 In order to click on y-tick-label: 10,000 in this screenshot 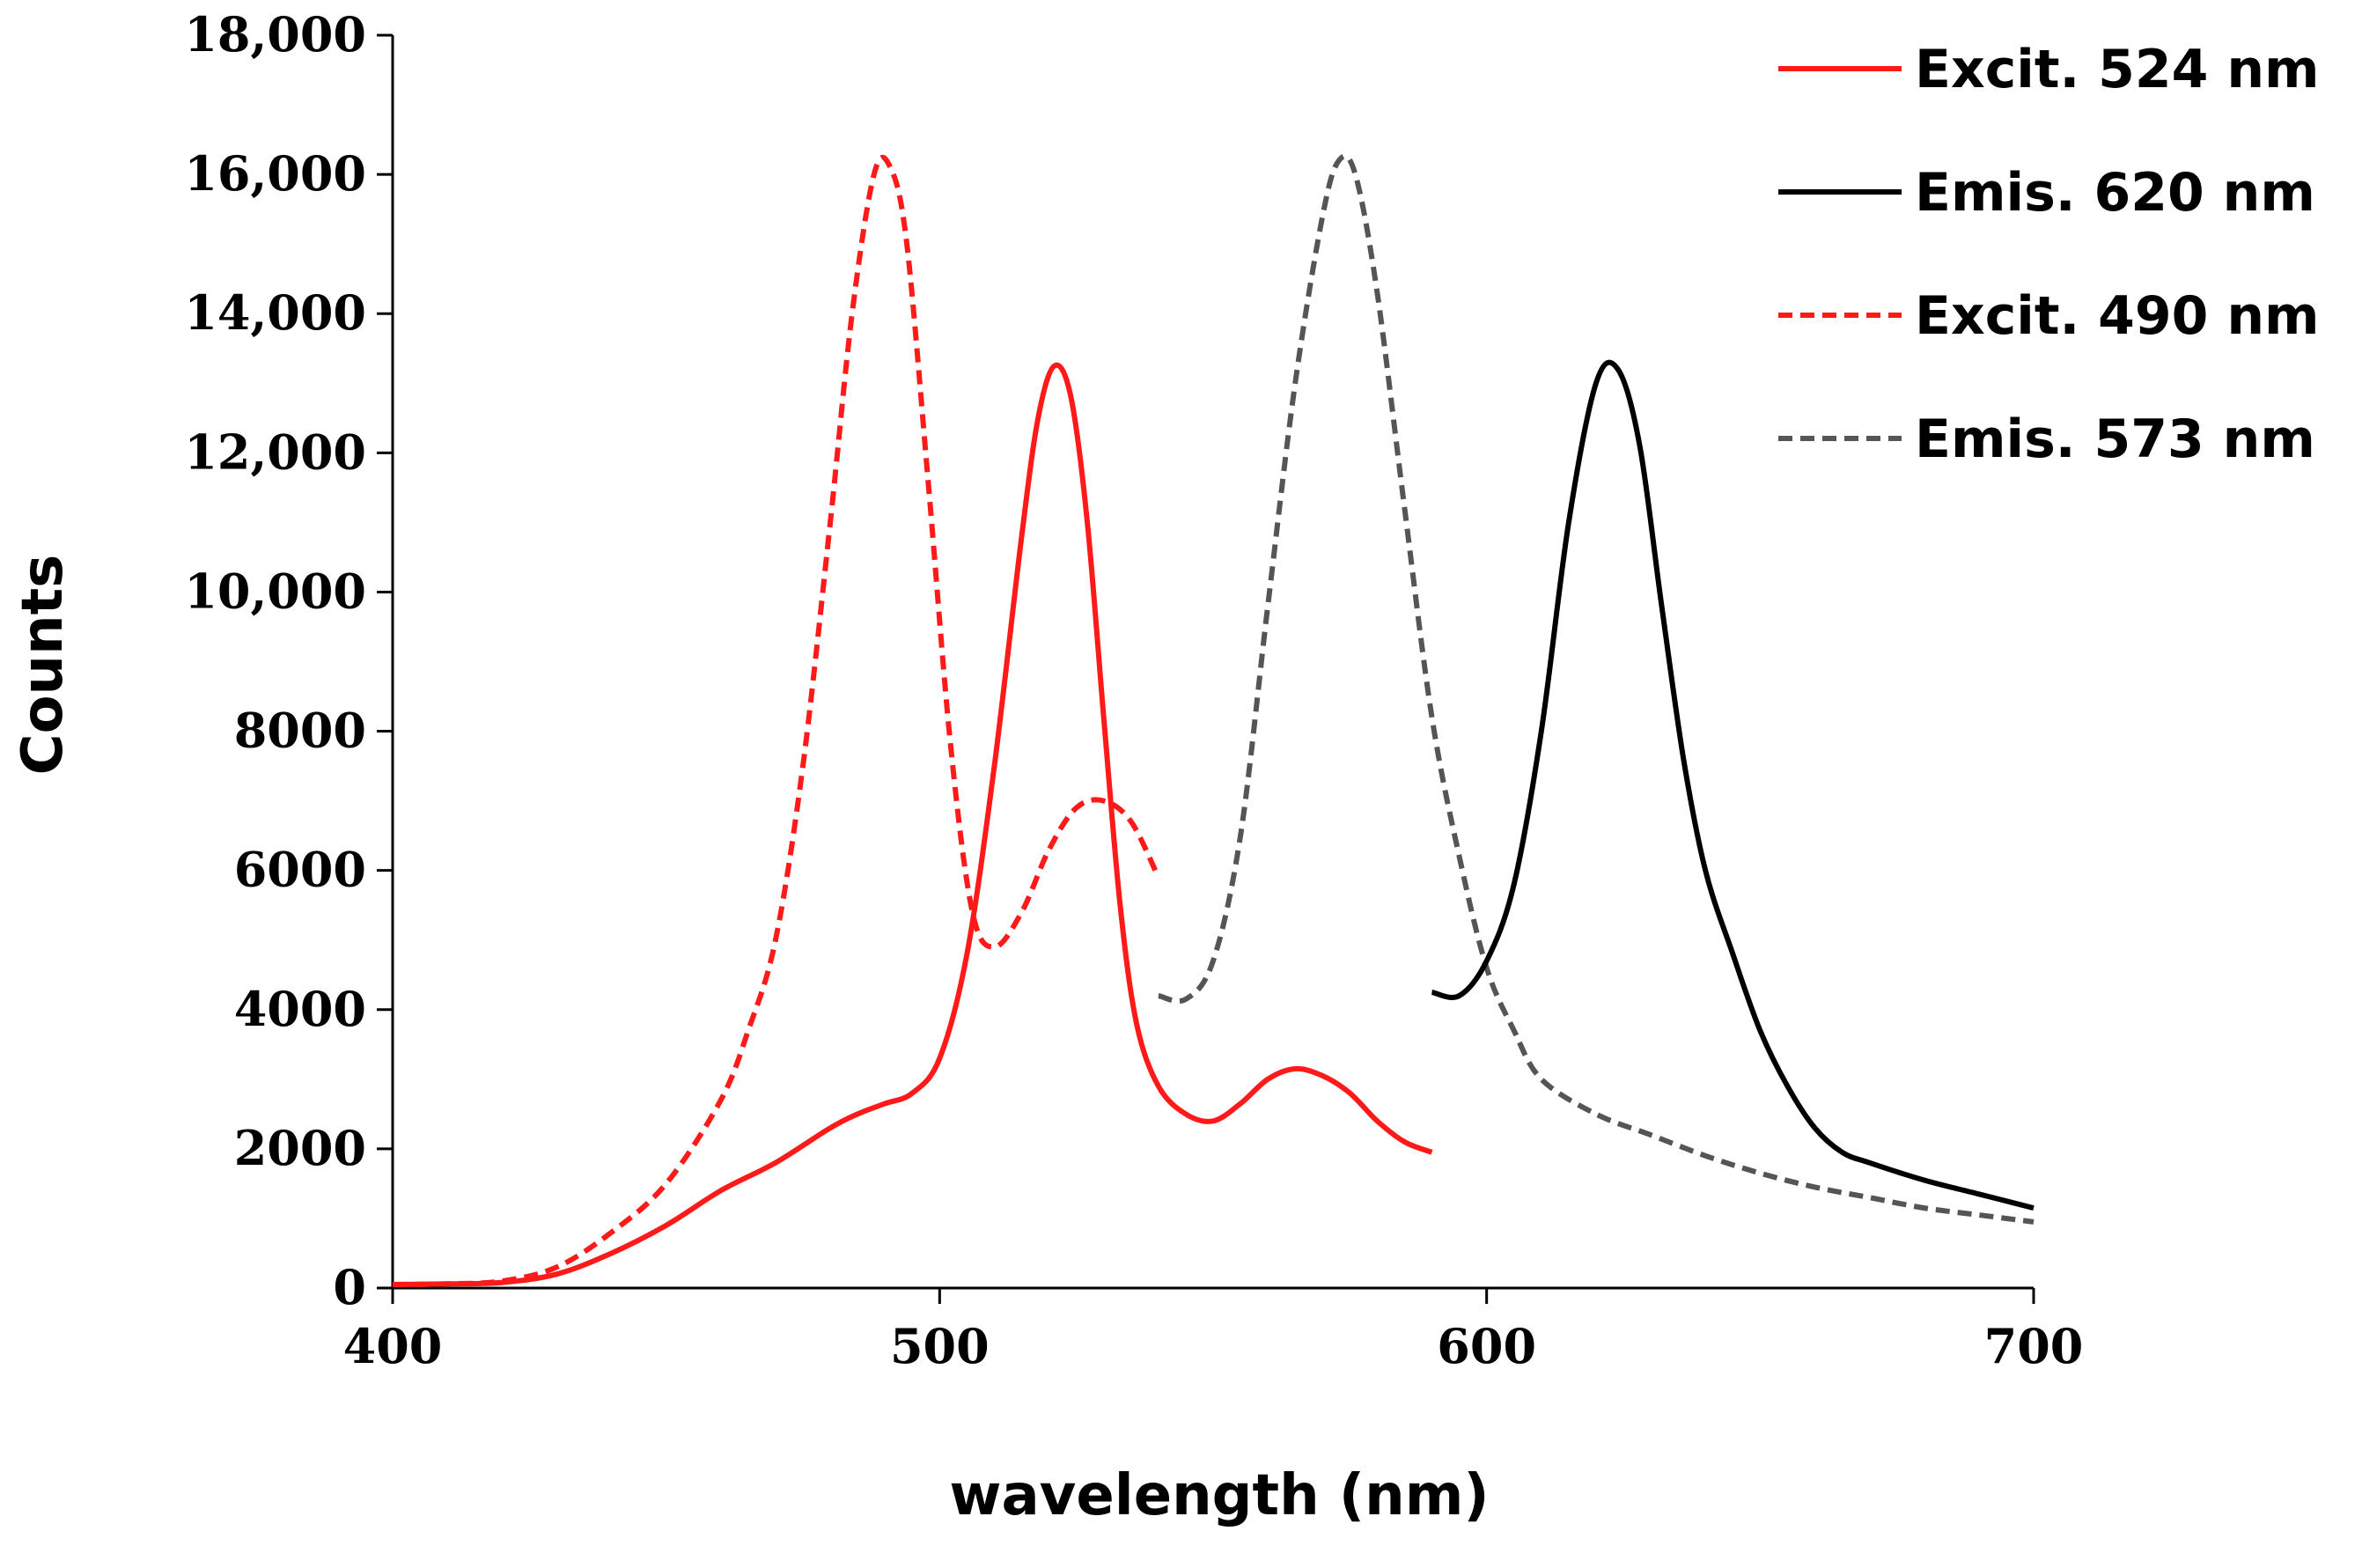, I will do `click(275, 591)`.